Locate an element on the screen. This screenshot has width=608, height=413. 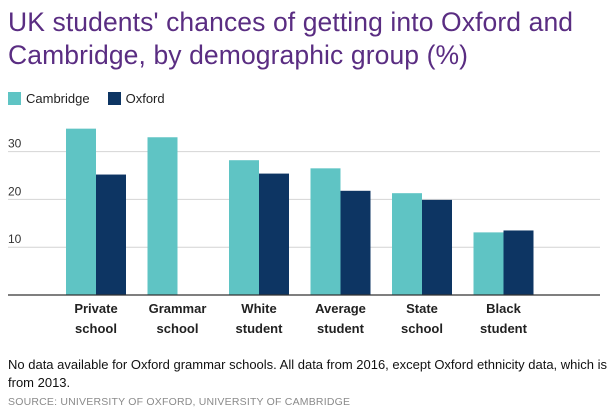
x-tick-label: Black is located at coordinates (503, 308).